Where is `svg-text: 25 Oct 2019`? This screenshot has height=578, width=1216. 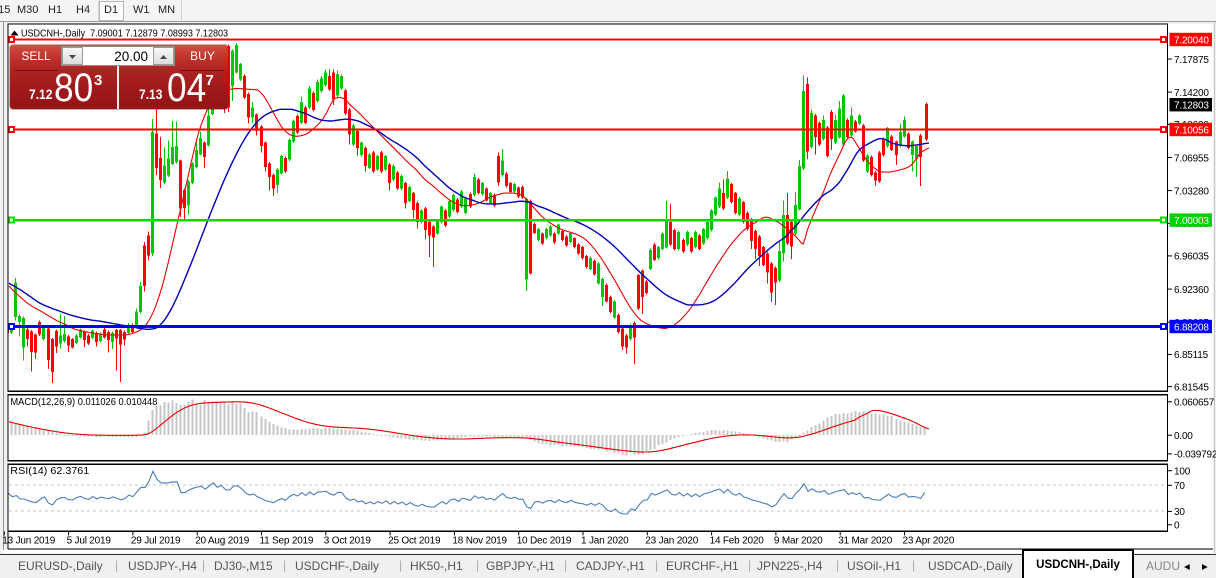
svg-text: 25 Oct 2019 is located at coordinates (414, 541).